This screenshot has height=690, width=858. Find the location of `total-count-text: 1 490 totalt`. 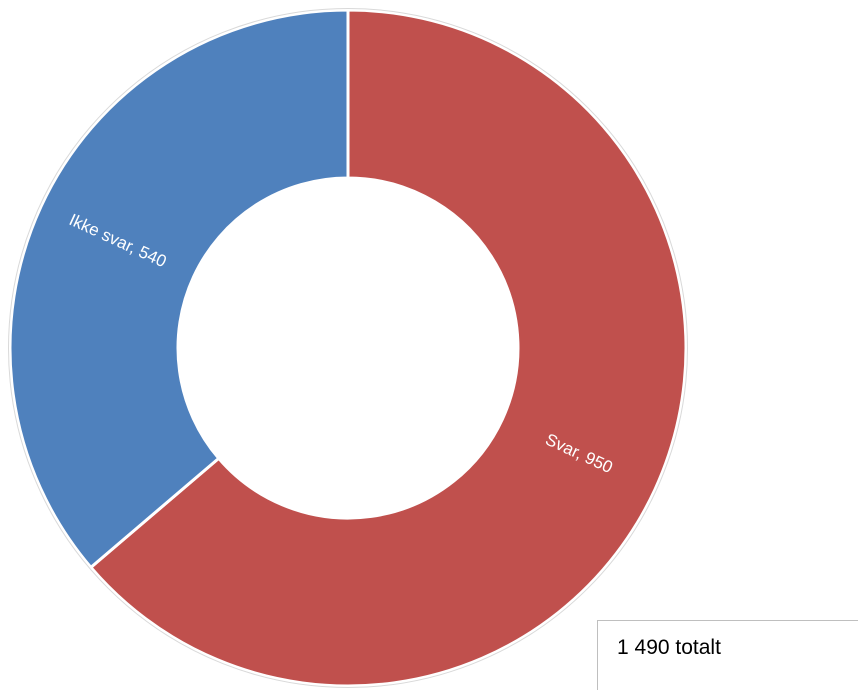

total-count-text: 1 490 totalt is located at coordinates (669, 647).